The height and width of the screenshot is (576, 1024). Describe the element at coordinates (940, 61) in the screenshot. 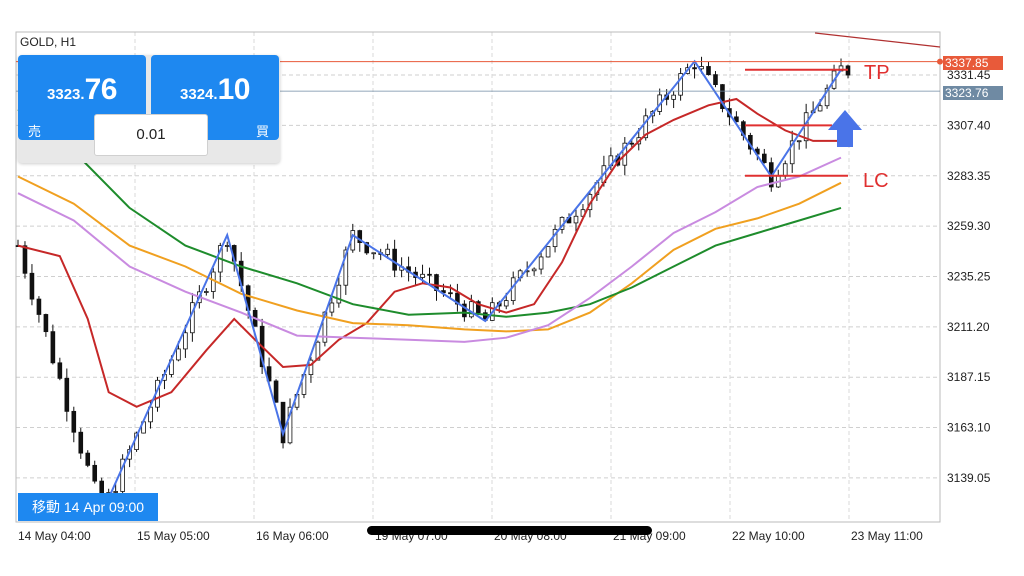

I see `top-price-marker` at that location.